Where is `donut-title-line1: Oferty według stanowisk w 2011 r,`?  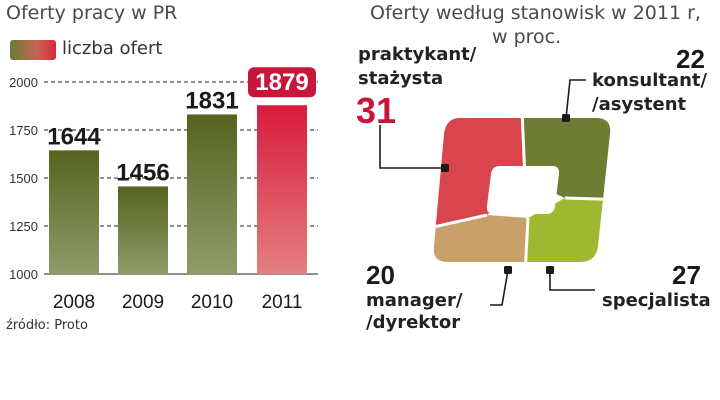
donut-title-line1: Oferty według stanowisk w 2011 r, is located at coordinates (535, 13).